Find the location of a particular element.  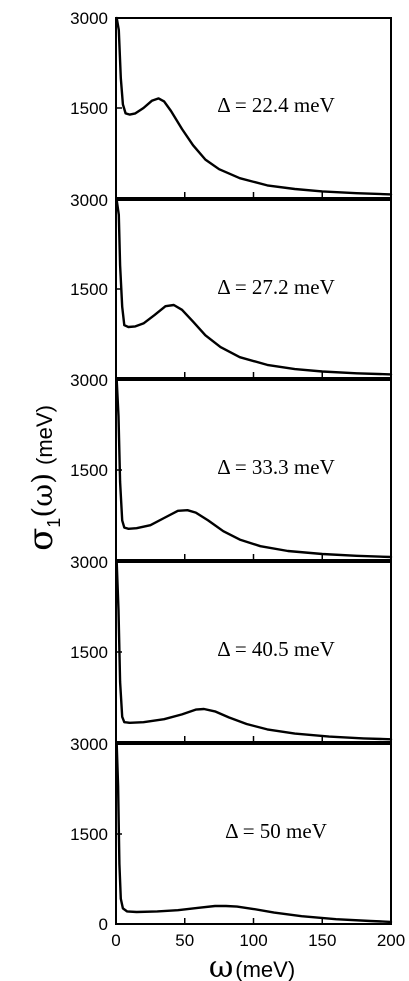

x-tick-label: 150 is located at coordinates (322, 940).